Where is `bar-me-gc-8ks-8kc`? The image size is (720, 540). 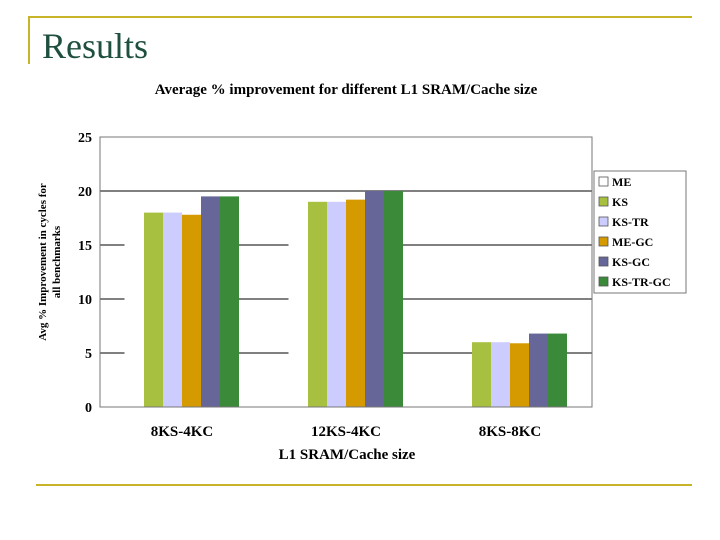 bar-me-gc-8ks-8kc is located at coordinates (519, 375).